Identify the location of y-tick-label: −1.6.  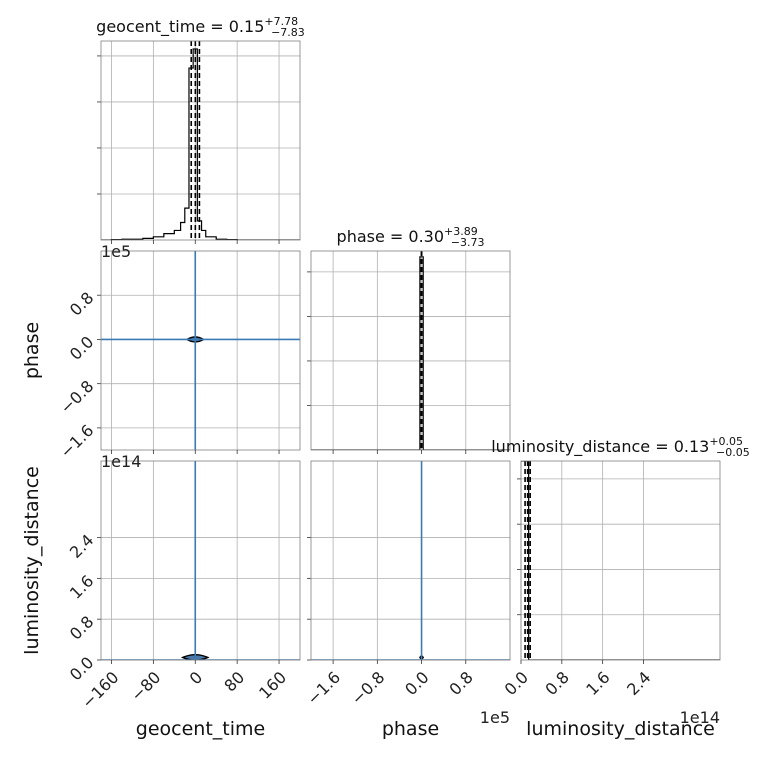
(76, 441).